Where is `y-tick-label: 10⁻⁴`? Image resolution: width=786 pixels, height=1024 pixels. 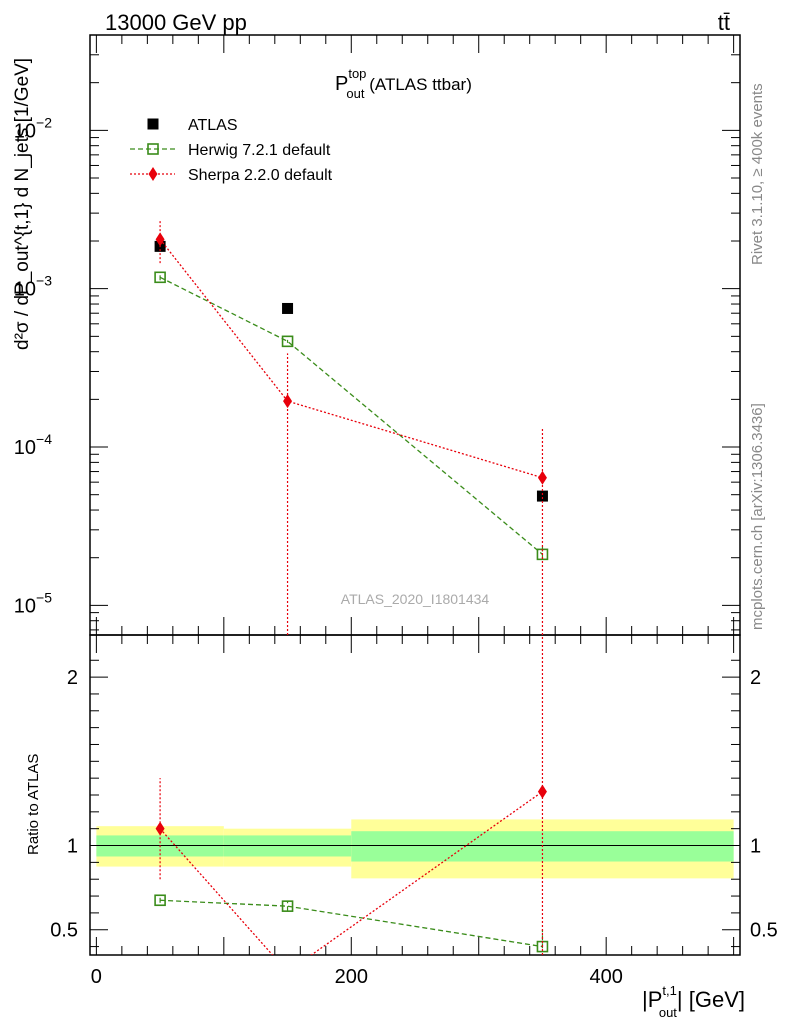 y-tick-label: 10⁻⁴ is located at coordinates (33, 445).